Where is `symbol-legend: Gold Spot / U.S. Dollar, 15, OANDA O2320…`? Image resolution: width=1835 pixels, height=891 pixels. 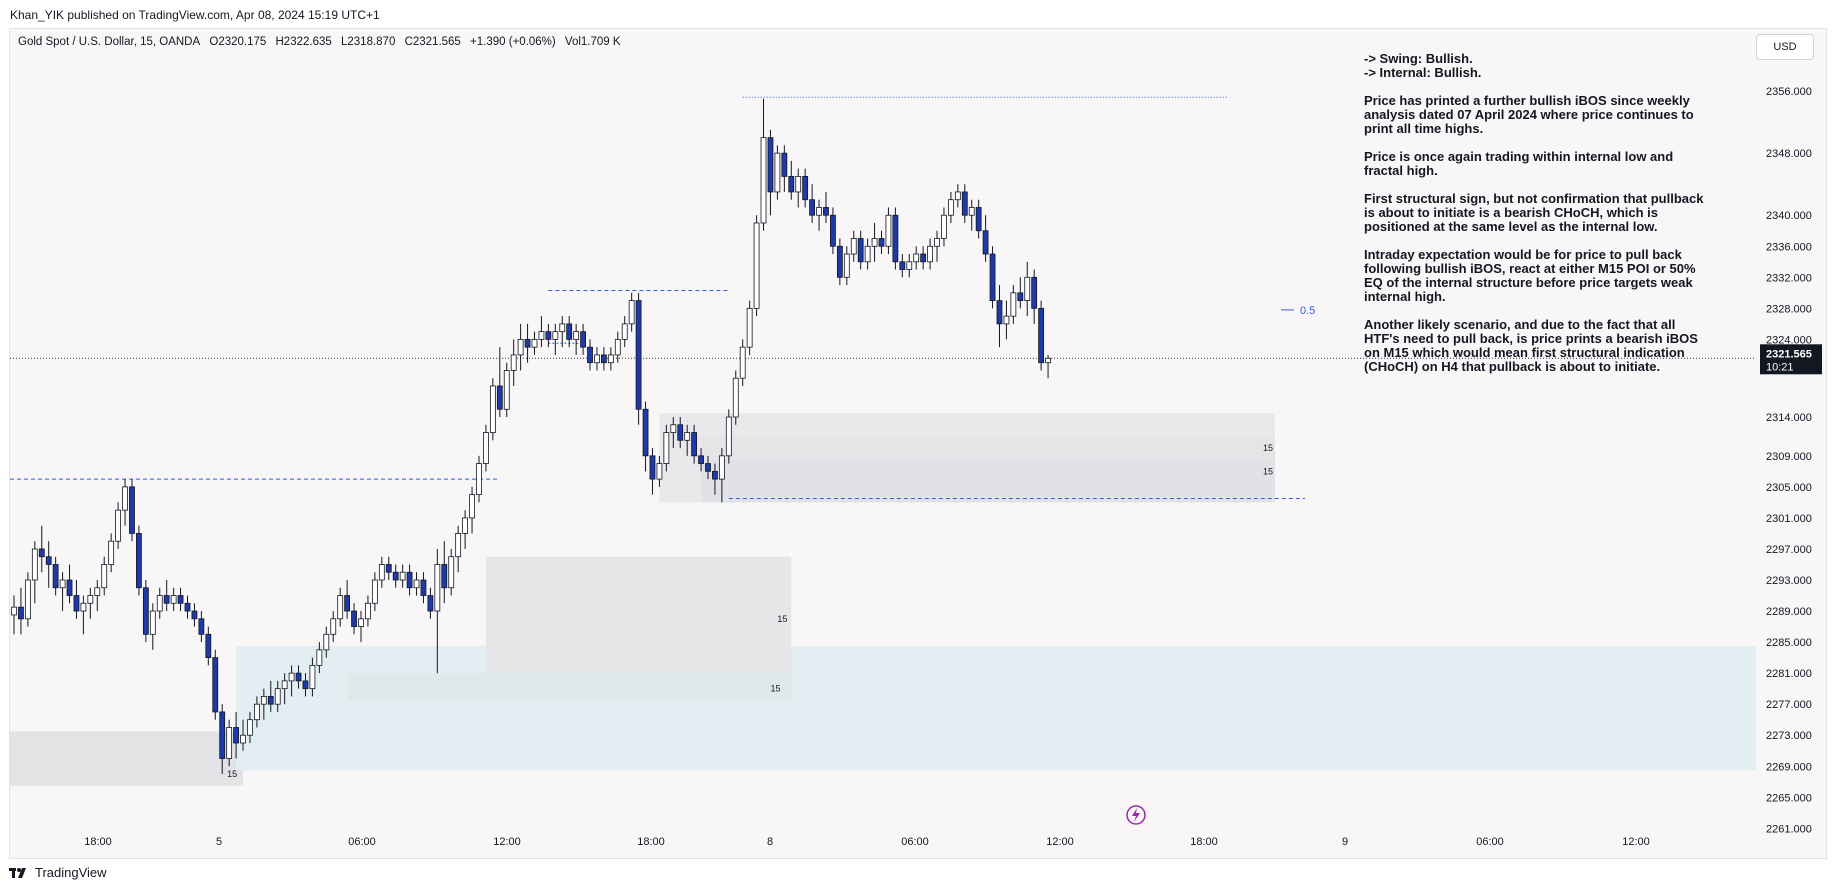 symbol-legend: Gold Spot / U.S. Dollar, 15, OANDA O2320… is located at coordinates (322, 42).